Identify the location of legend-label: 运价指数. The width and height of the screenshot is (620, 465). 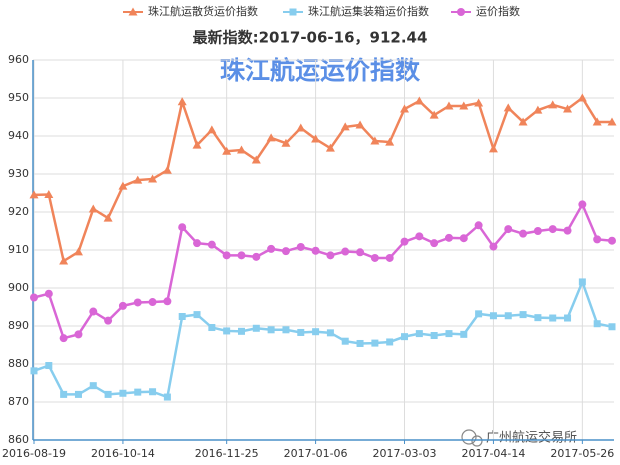
(498, 11).